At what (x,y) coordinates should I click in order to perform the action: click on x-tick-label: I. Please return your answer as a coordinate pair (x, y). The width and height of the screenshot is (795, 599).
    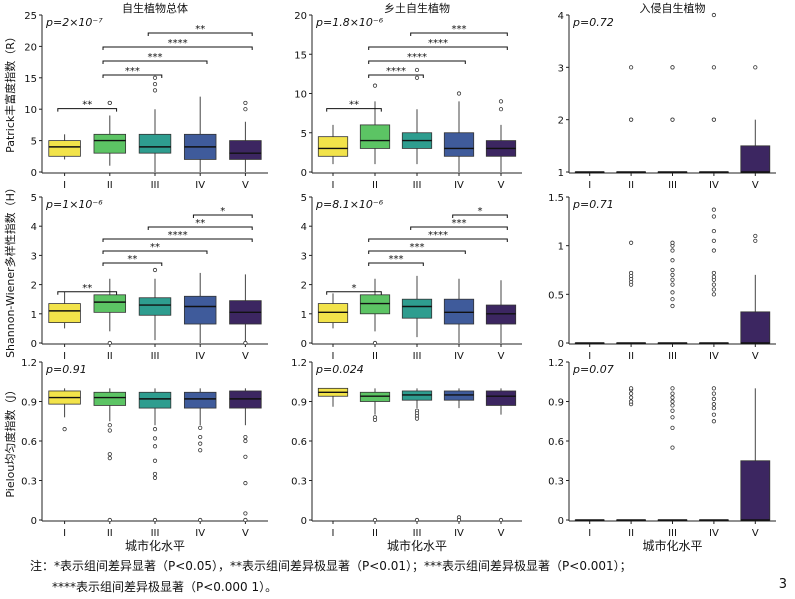
    Looking at the image, I should click on (333, 185).